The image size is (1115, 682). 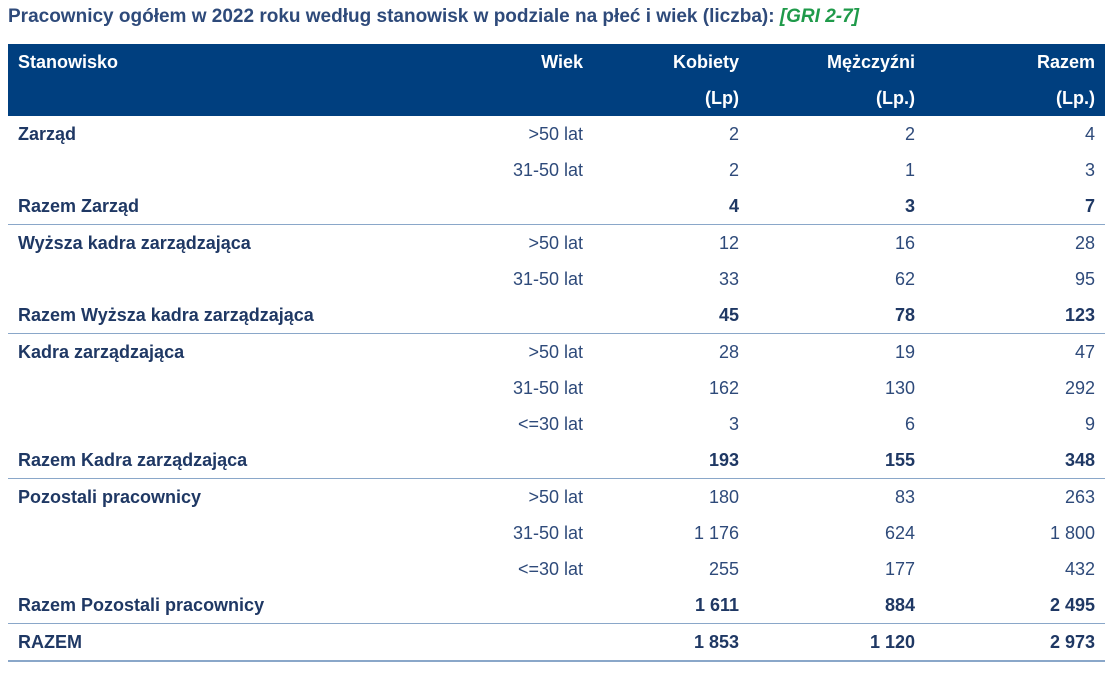 I want to click on header-mezczyzni-unit: (Lp.), so click(x=895, y=97).